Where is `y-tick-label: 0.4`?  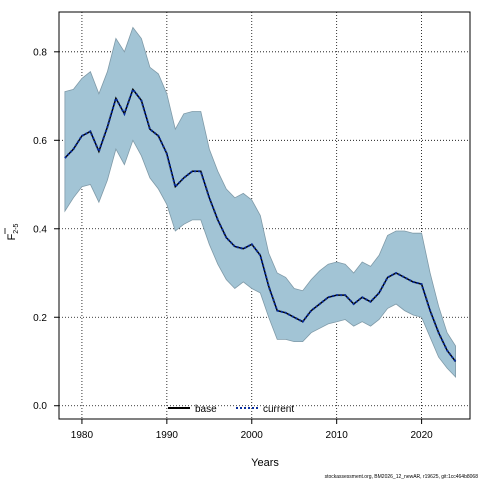 y-tick-label: 0.4 is located at coordinates (40, 229).